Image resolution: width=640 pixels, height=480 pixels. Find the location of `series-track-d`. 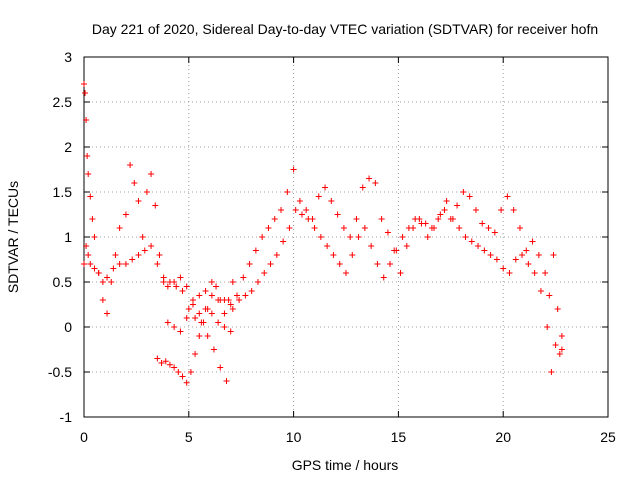

series-track-d is located at coordinates (199, 313).